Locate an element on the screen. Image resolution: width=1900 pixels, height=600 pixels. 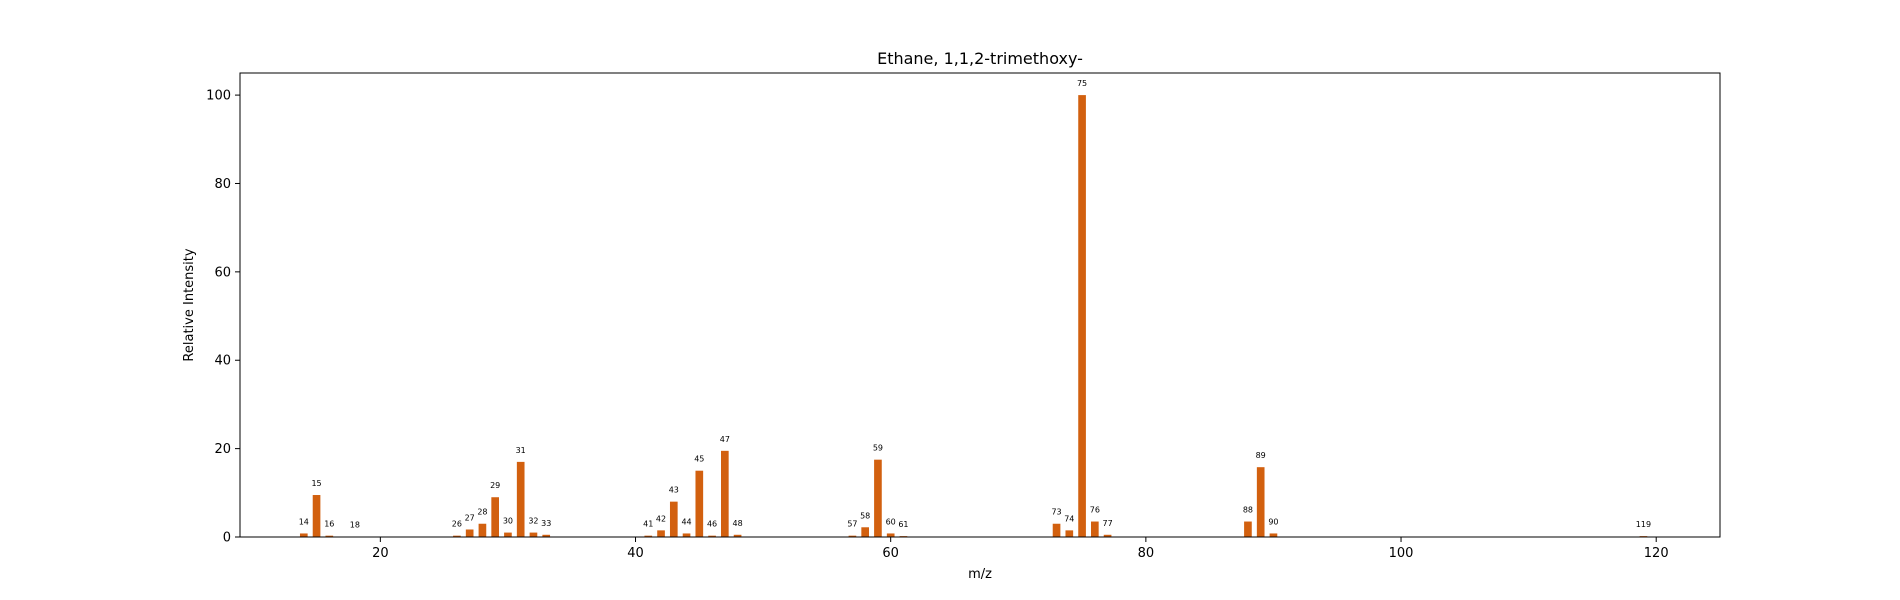
peak-label-59: 59 is located at coordinates (878, 448).